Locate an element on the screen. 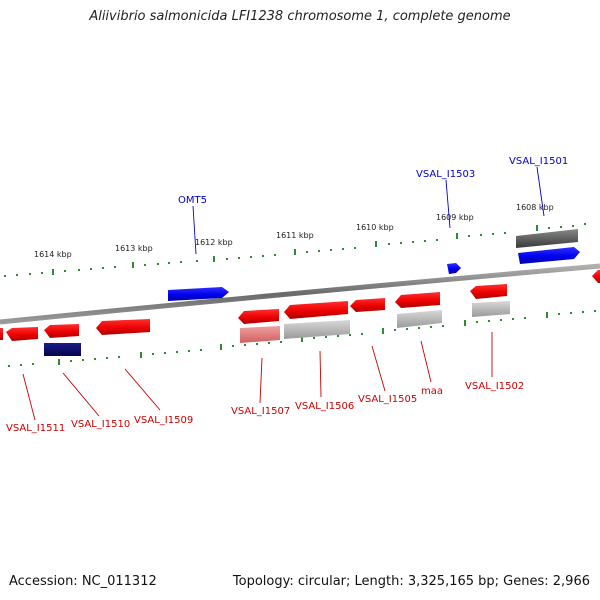  gene-label-vsal-i1510: VSAL_I1510 is located at coordinates (100, 424).